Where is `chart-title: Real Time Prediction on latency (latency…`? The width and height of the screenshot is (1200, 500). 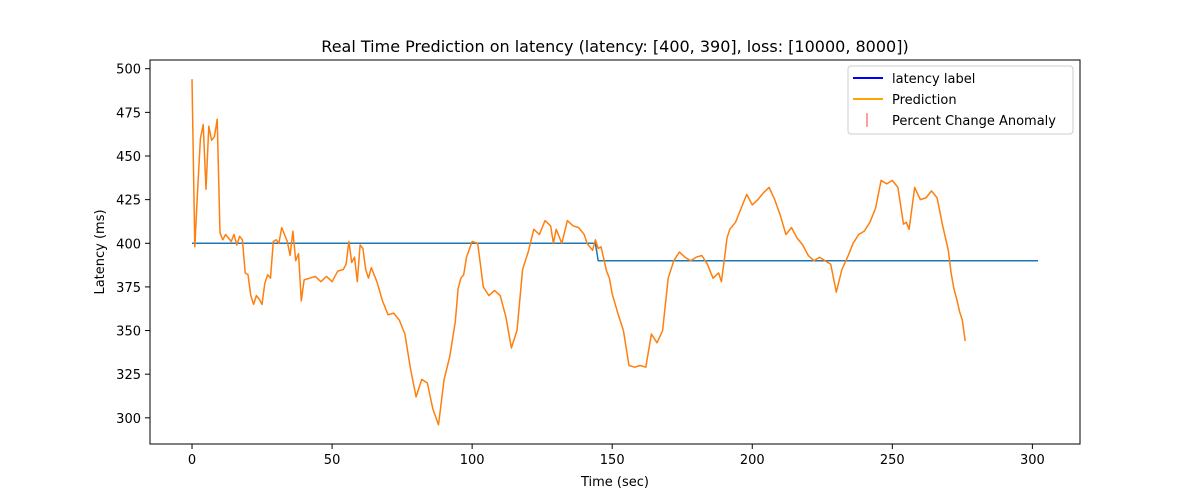
chart-title: Real Time Prediction on latency (latency… is located at coordinates (614, 46).